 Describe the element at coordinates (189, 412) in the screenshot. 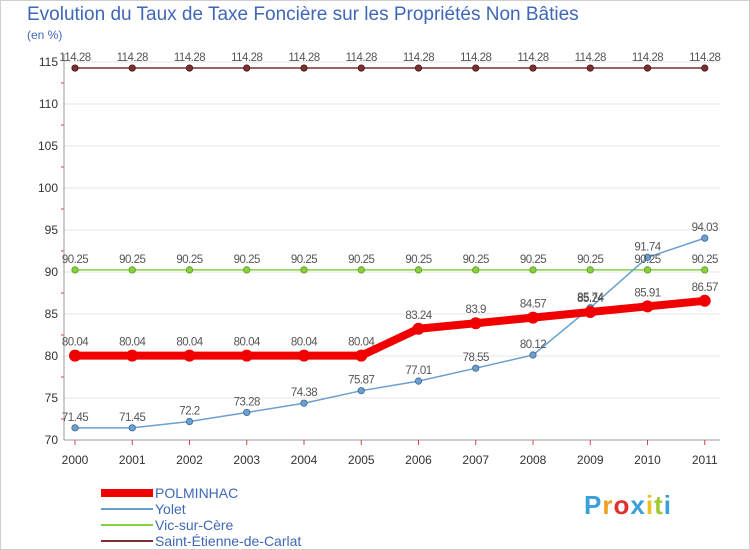

I see `data-label-yolet-2002: 72.2` at that location.